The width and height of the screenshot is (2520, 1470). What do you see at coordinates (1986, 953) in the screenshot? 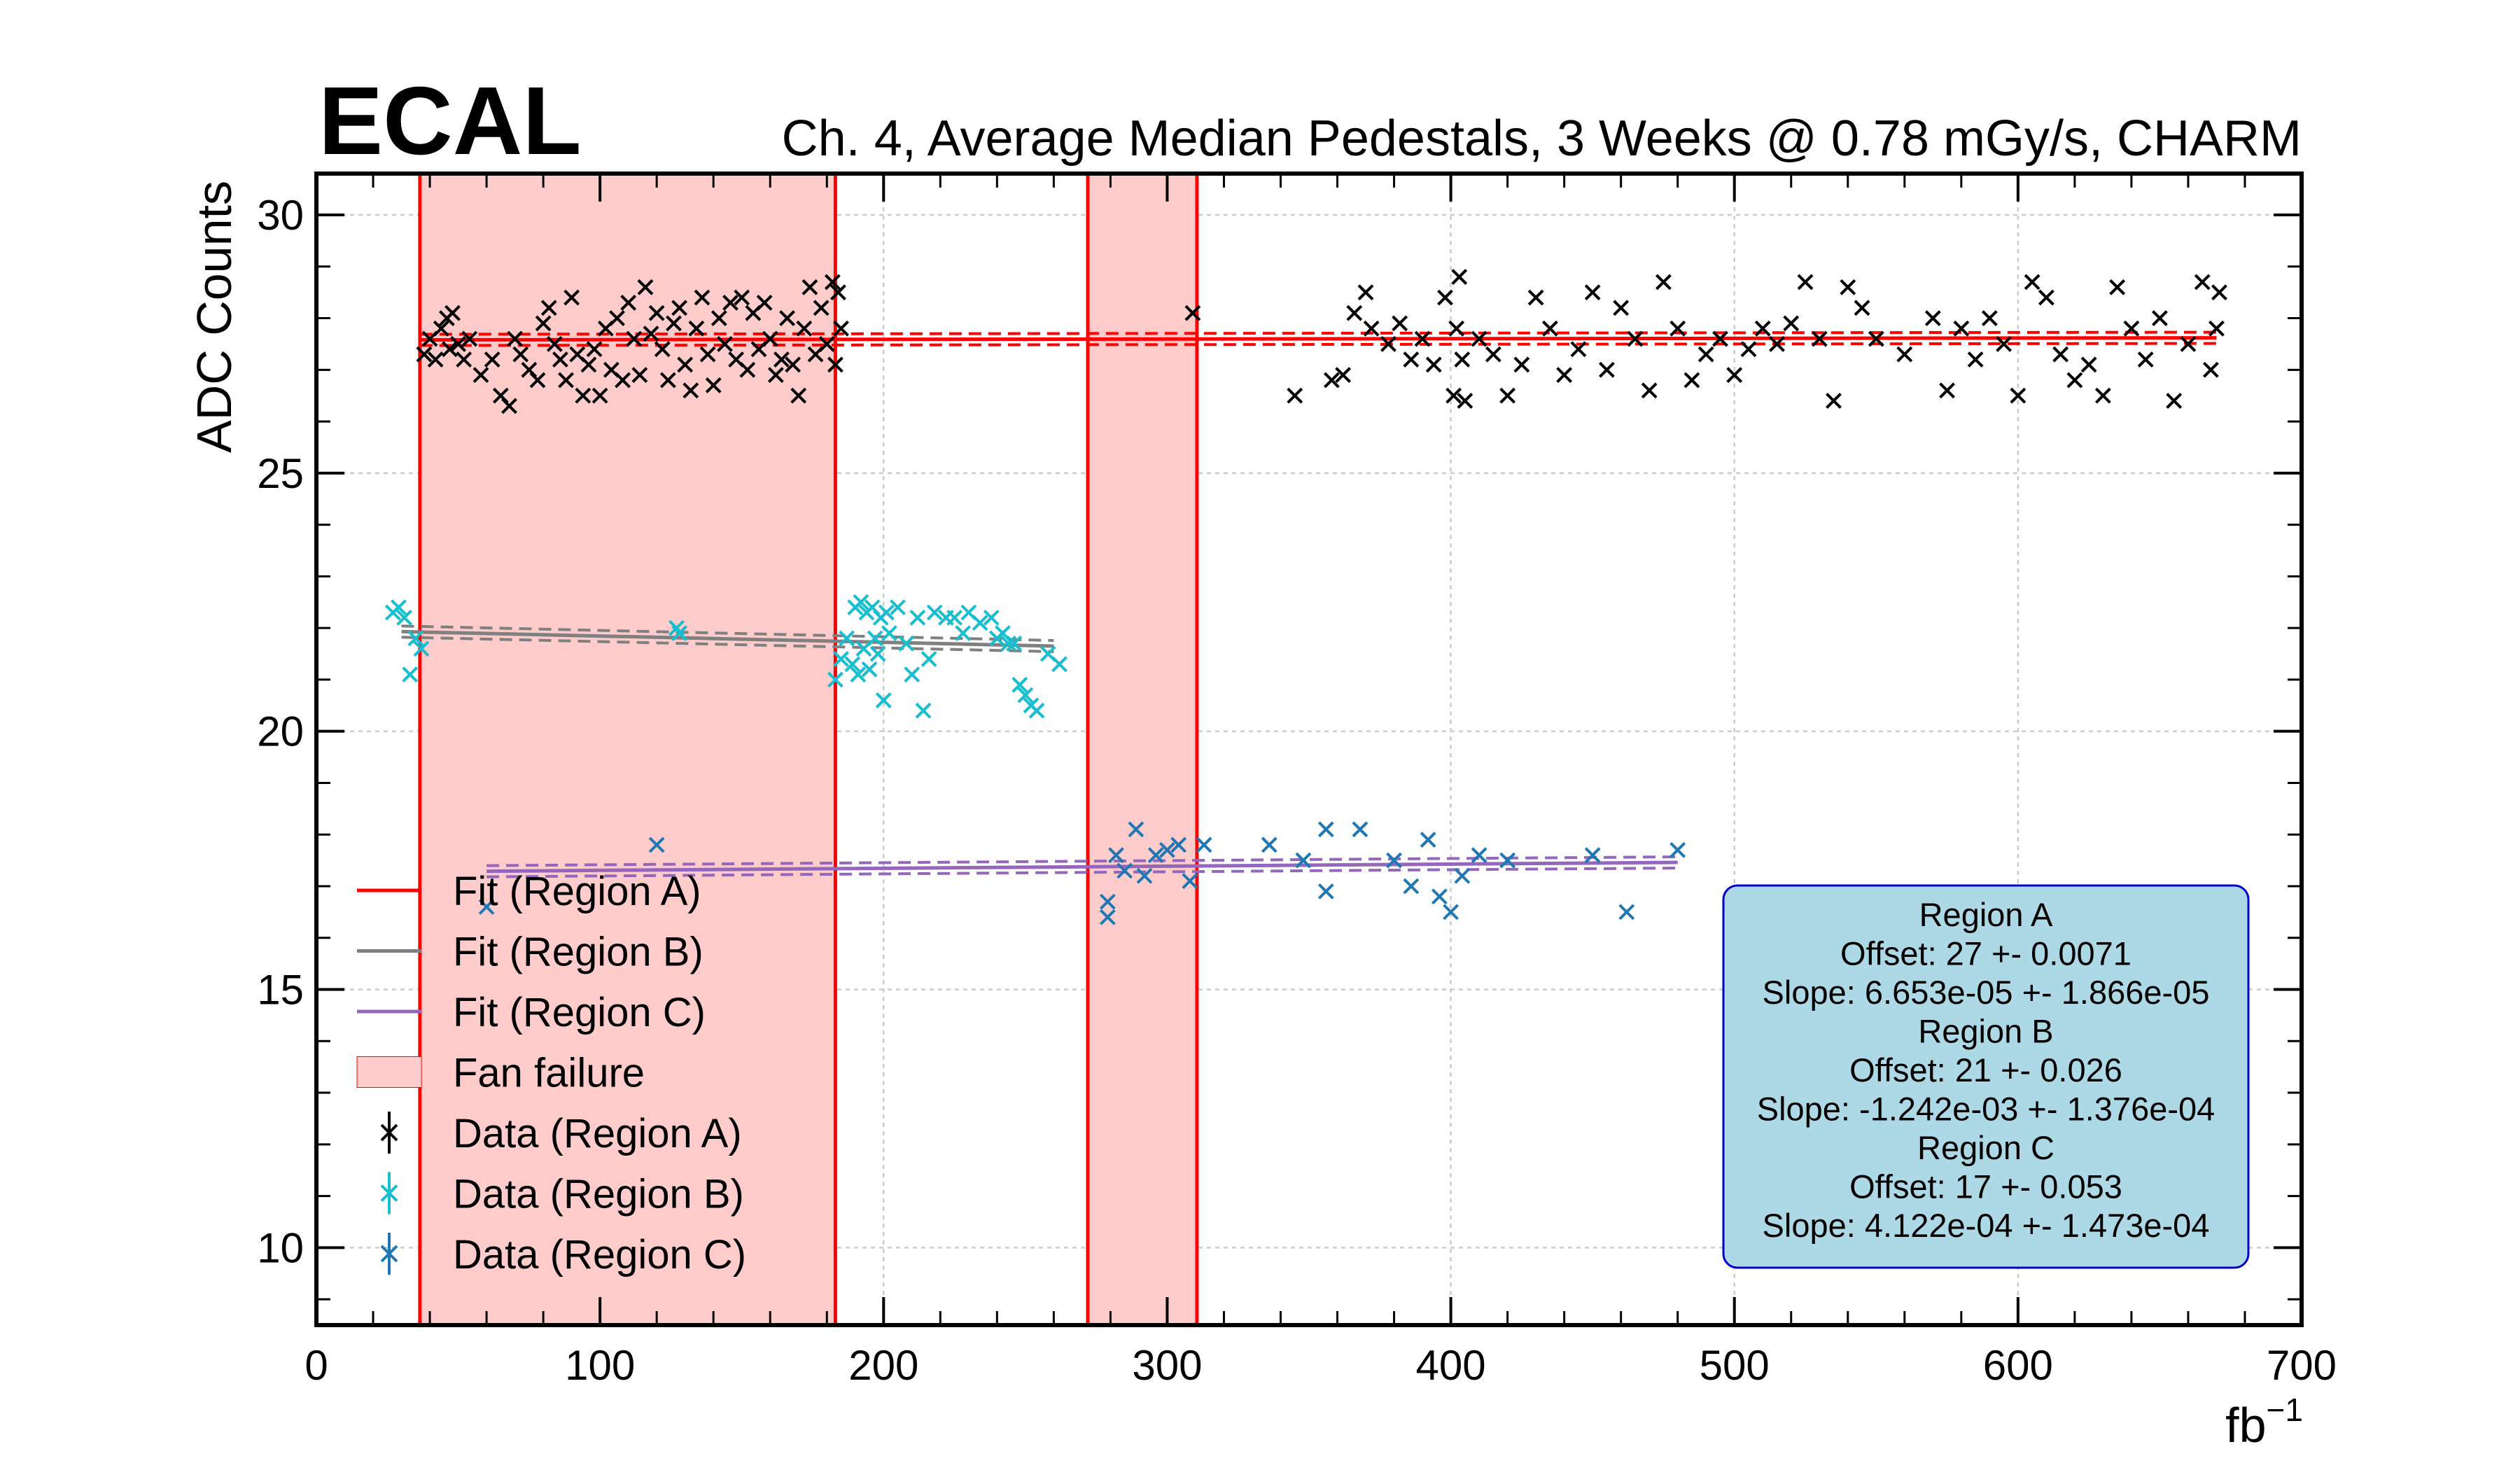
I see `stats-box-line: Offset: 27 +- 0.0071` at bounding box center [1986, 953].